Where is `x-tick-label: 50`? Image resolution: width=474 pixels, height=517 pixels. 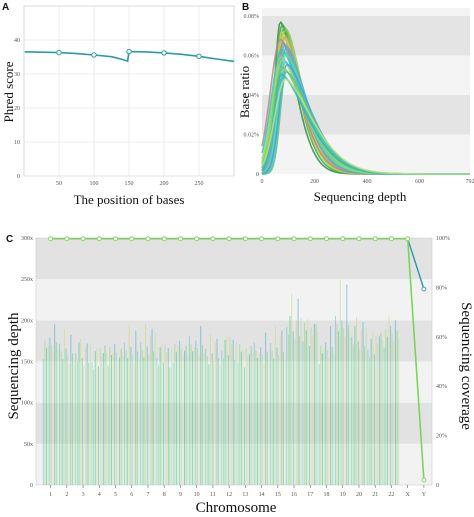
x-tick-label: 50 is located at coordinates (59, 184).